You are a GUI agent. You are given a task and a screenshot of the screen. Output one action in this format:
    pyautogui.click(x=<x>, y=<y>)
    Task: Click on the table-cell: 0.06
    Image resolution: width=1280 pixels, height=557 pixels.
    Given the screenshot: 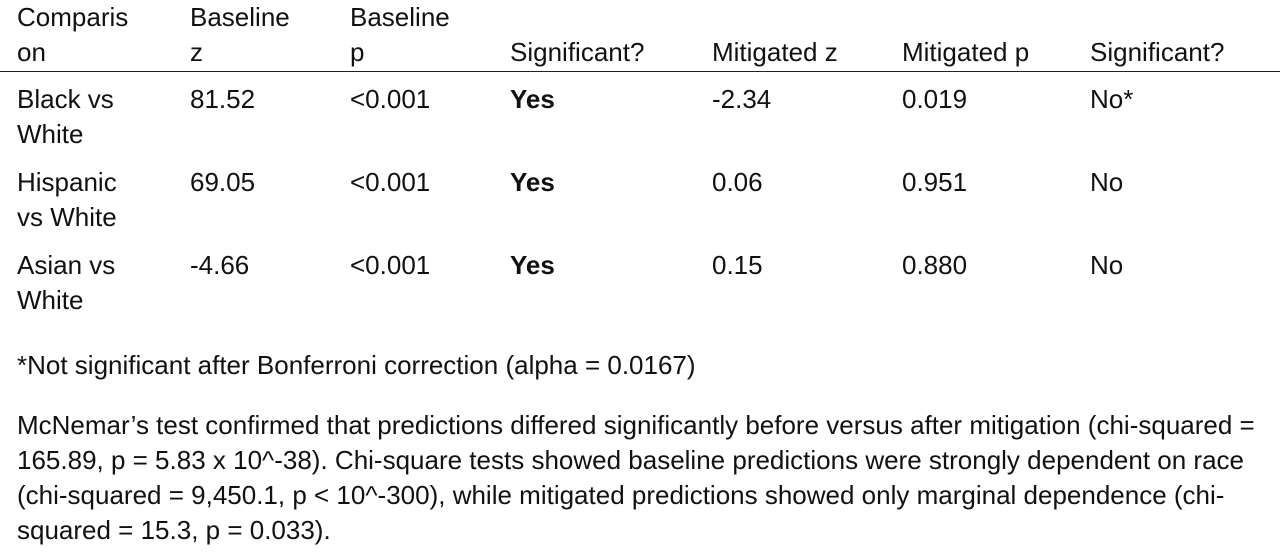 What is the action you would take?
    pyautogui.click(x=807, y=196)
    